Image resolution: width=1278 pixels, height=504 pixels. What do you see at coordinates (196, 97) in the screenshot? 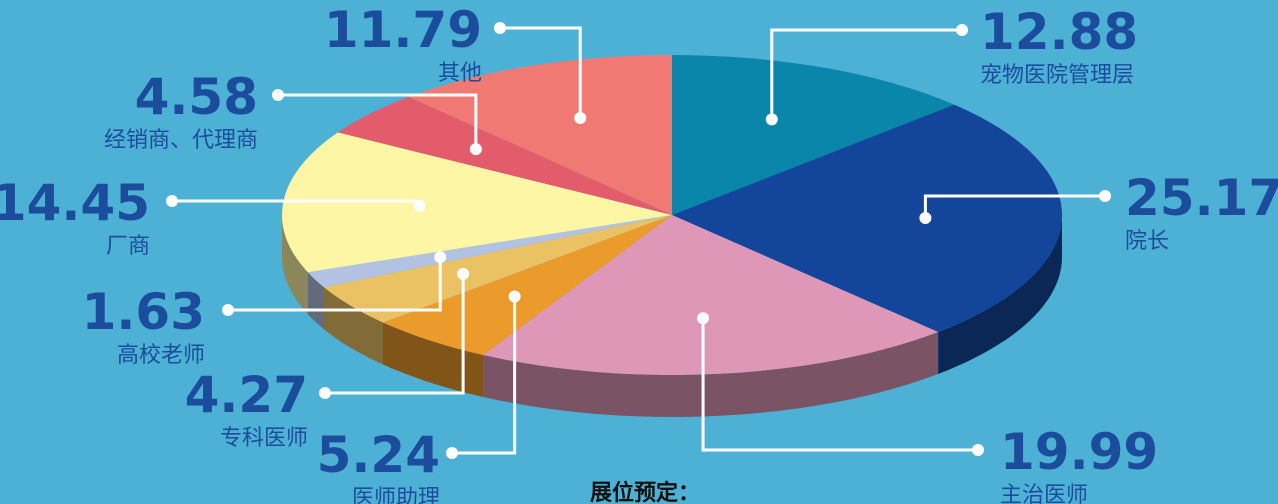
I see `value-label: 4.58` at bounding box center [196, 97].